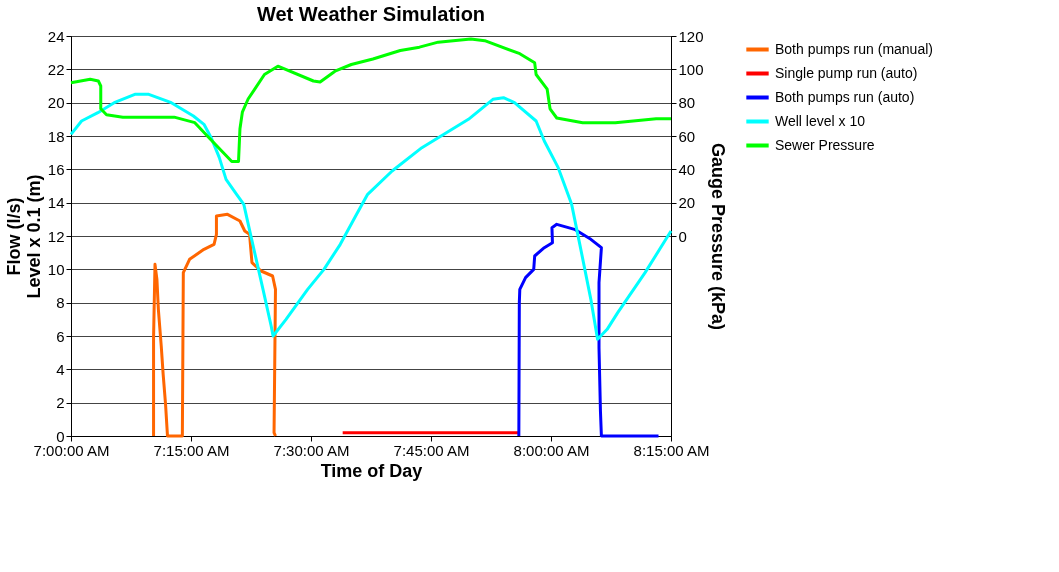 Image resolution: width=1059 pixels, height=572 pixels. Describe the element at coordinates (691, 36) in the screenshot. I see `y2-tick-label: 120` at that location.